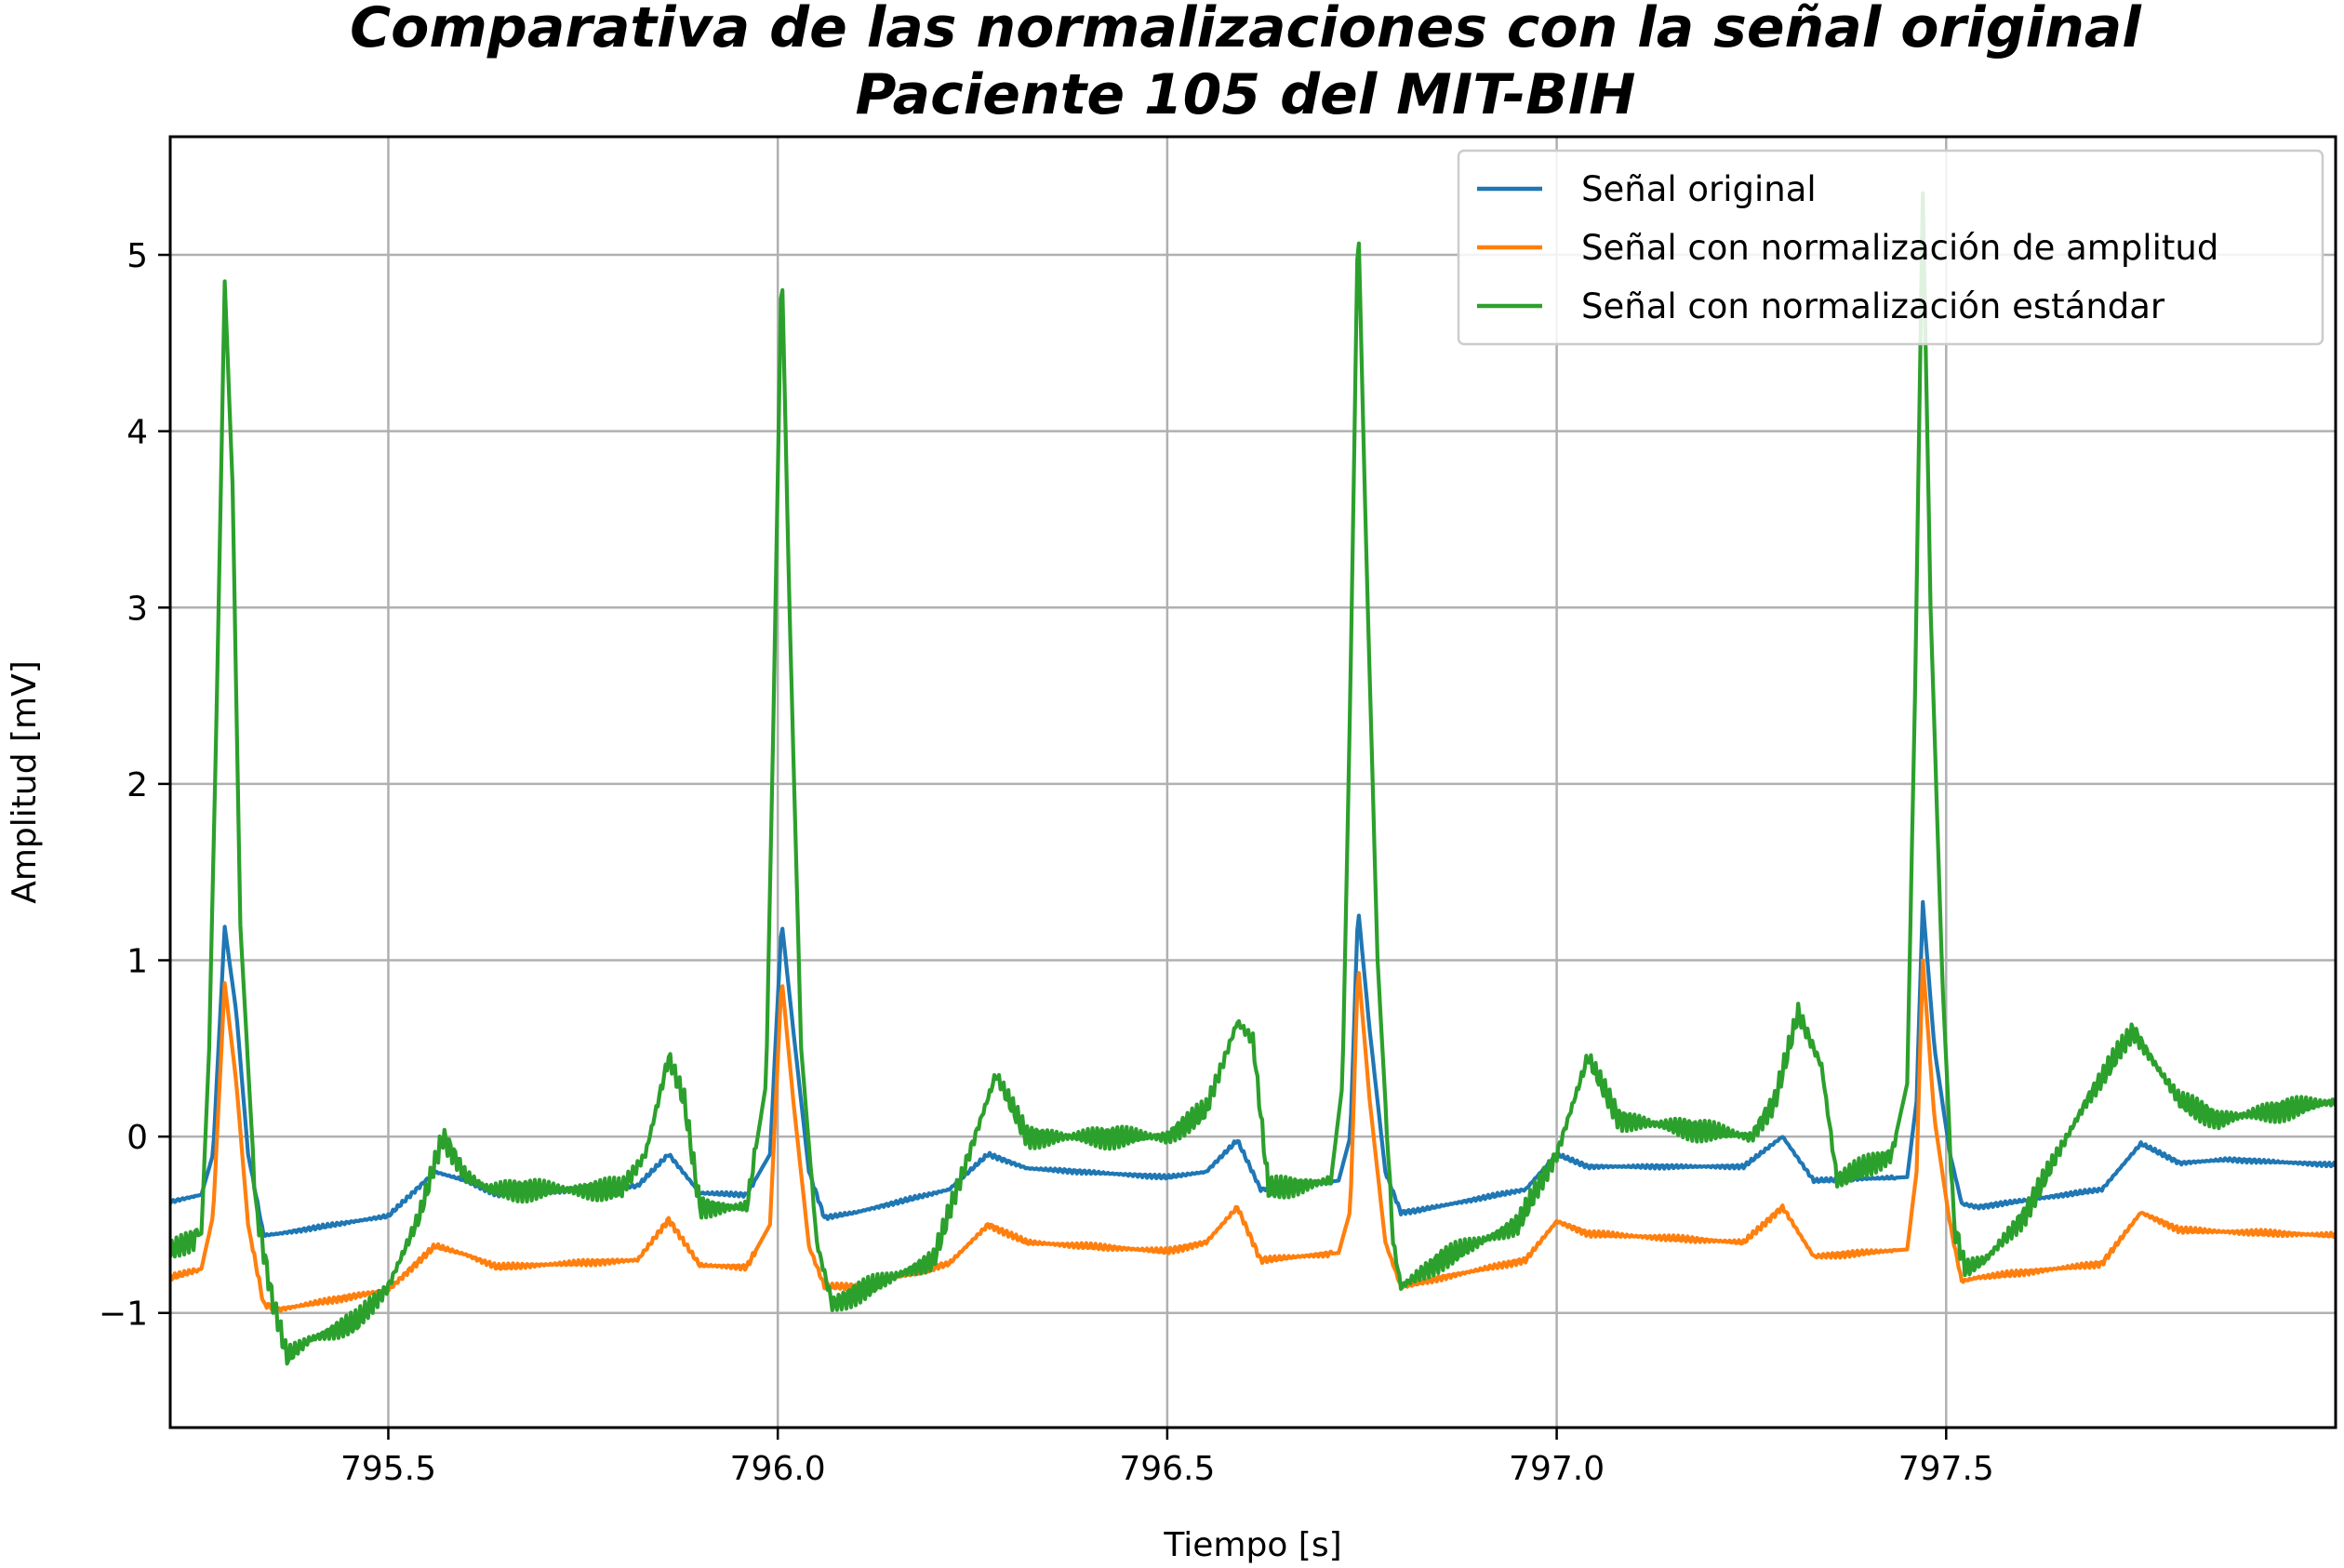 The image size is (2344, 1568). I want to click on legend-box, so click(1890, 247).